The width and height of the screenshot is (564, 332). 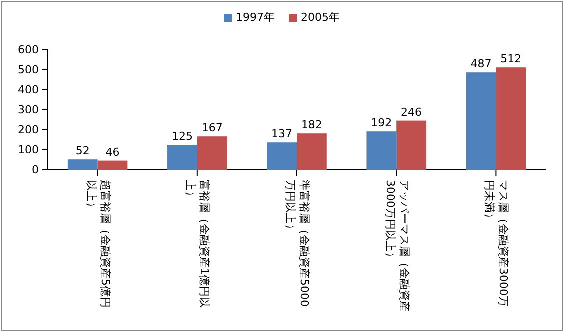 I want to click on x-tick-label: 準富裕層（金融資産5000万円以上）, so click(x=297, y=244).